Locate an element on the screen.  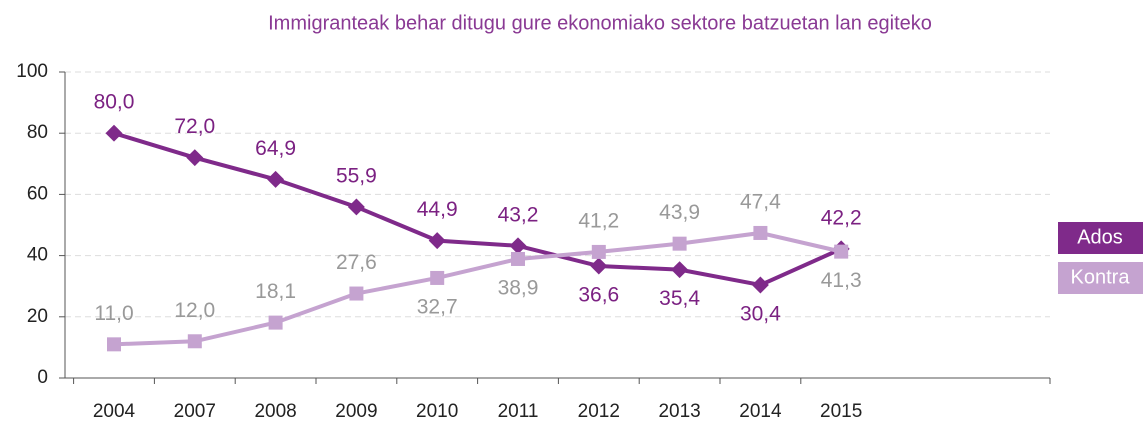
y-tick-label: 20 is located at coordinates (37, 316).